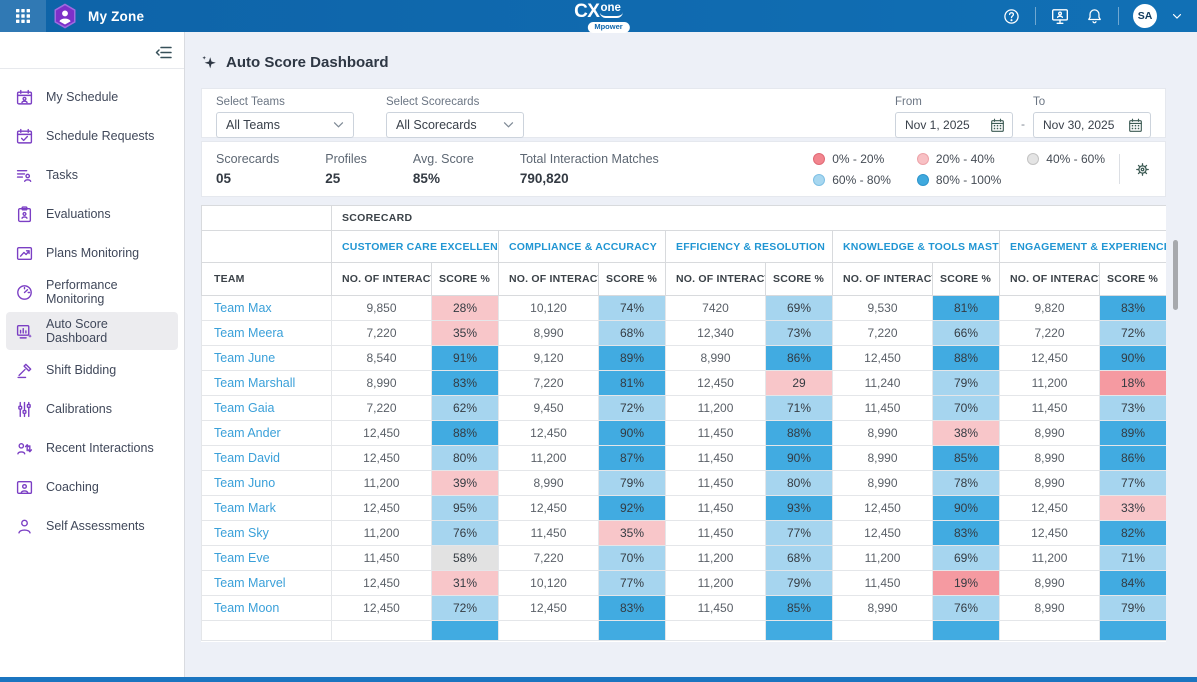  I want to click on sidebar-item-schedule-requests: Schedule Requests, so click(92, 136).